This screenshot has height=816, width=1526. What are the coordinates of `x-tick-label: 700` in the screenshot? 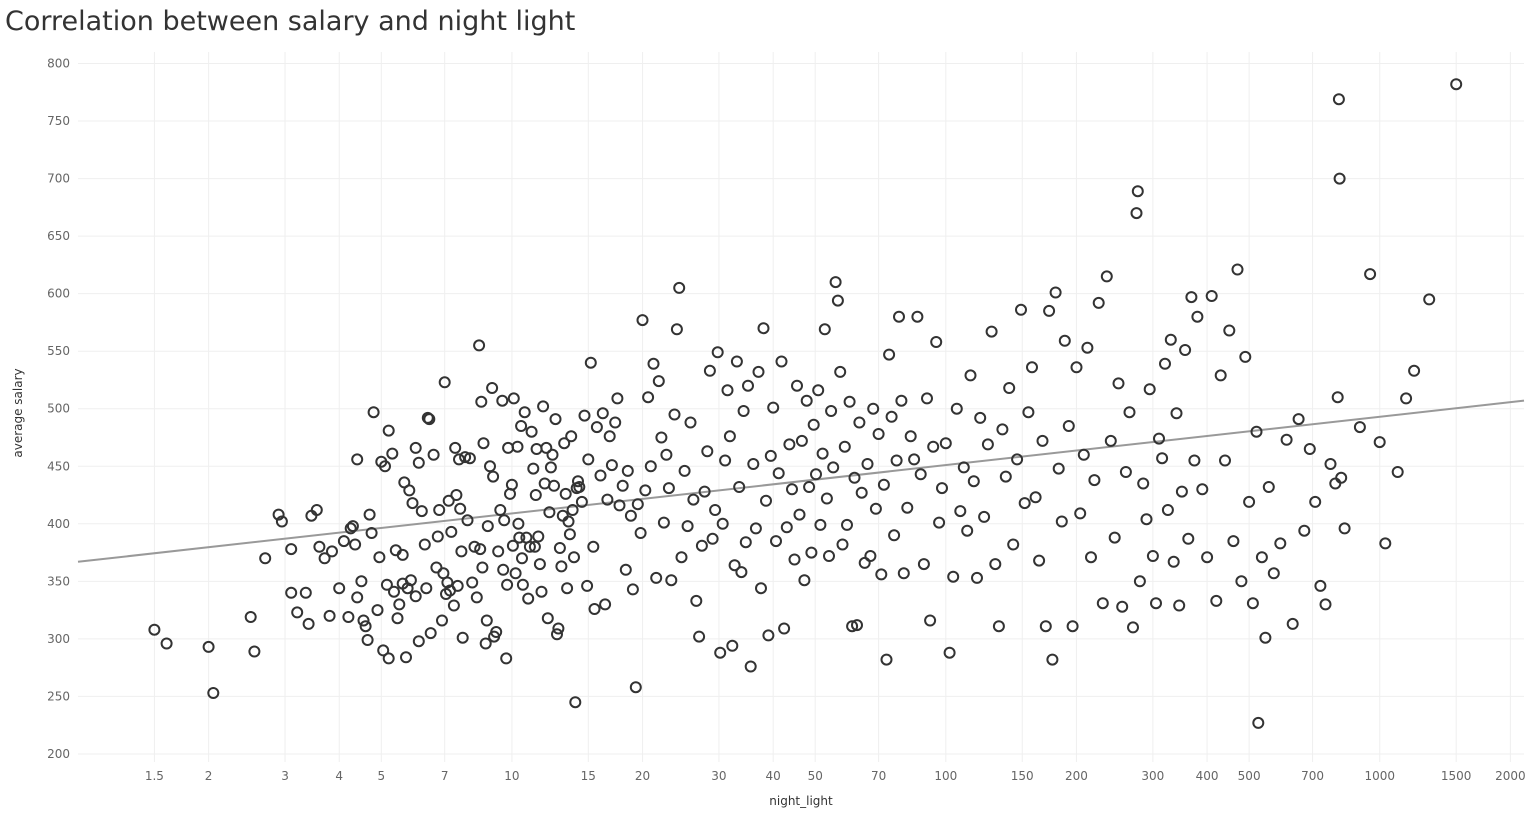 It's located at (1312, 776).